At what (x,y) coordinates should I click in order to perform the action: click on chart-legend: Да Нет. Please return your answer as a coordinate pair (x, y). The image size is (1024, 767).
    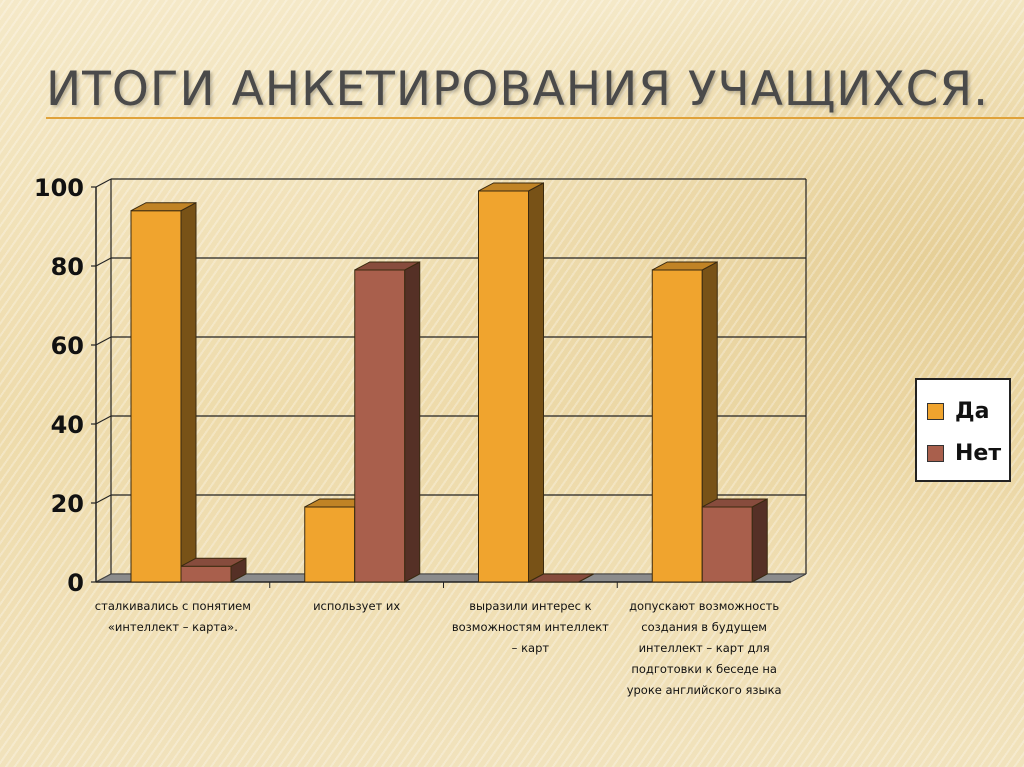
    Looking at the image, I should click on (963, 430).